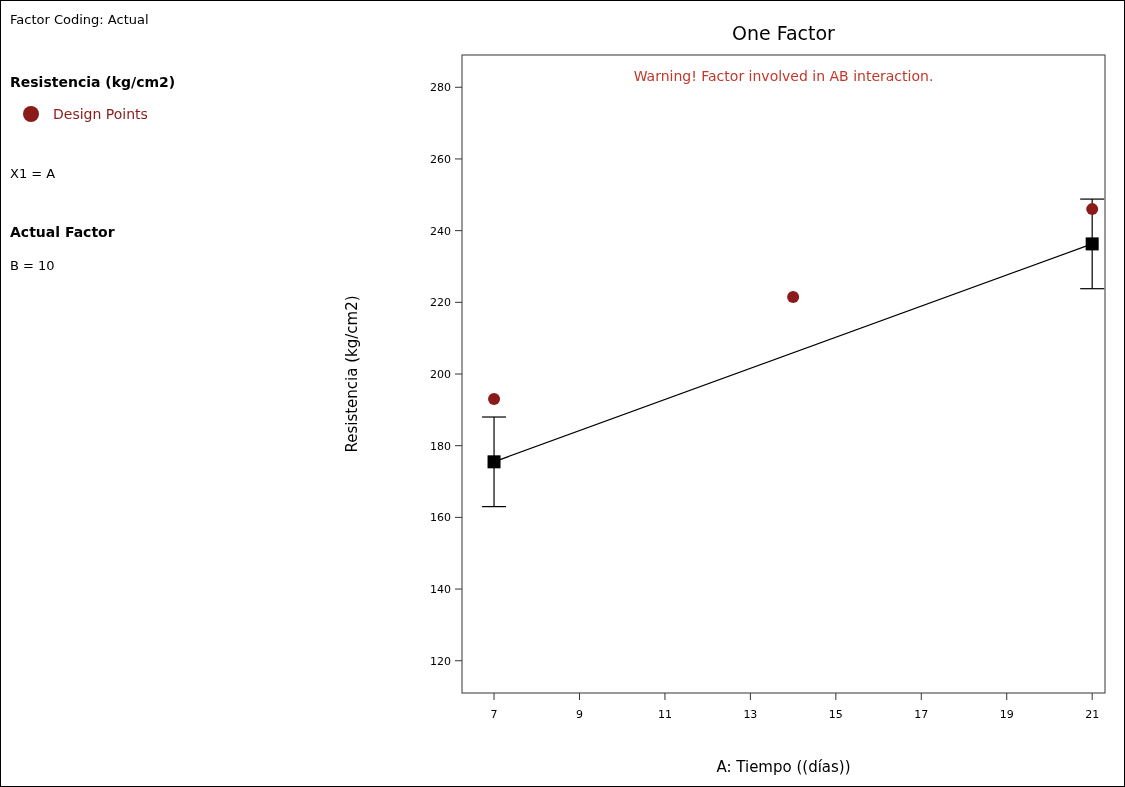  Describe the element at coordinates (100, 114) in the screenshot. I see `legend-label: Design Points` at that location.